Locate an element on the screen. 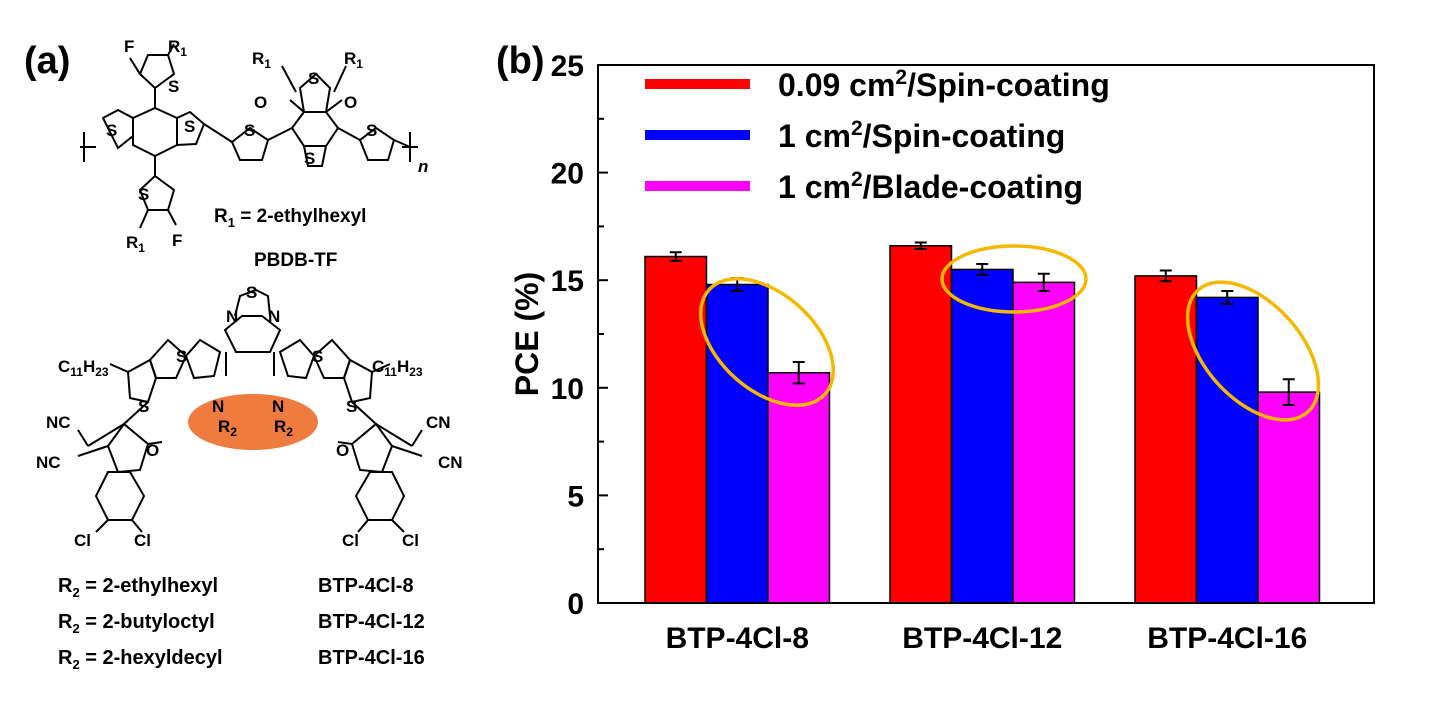 The image size is (1440, 721). atom-f-bottom: F is located at coordinates (177, 240).